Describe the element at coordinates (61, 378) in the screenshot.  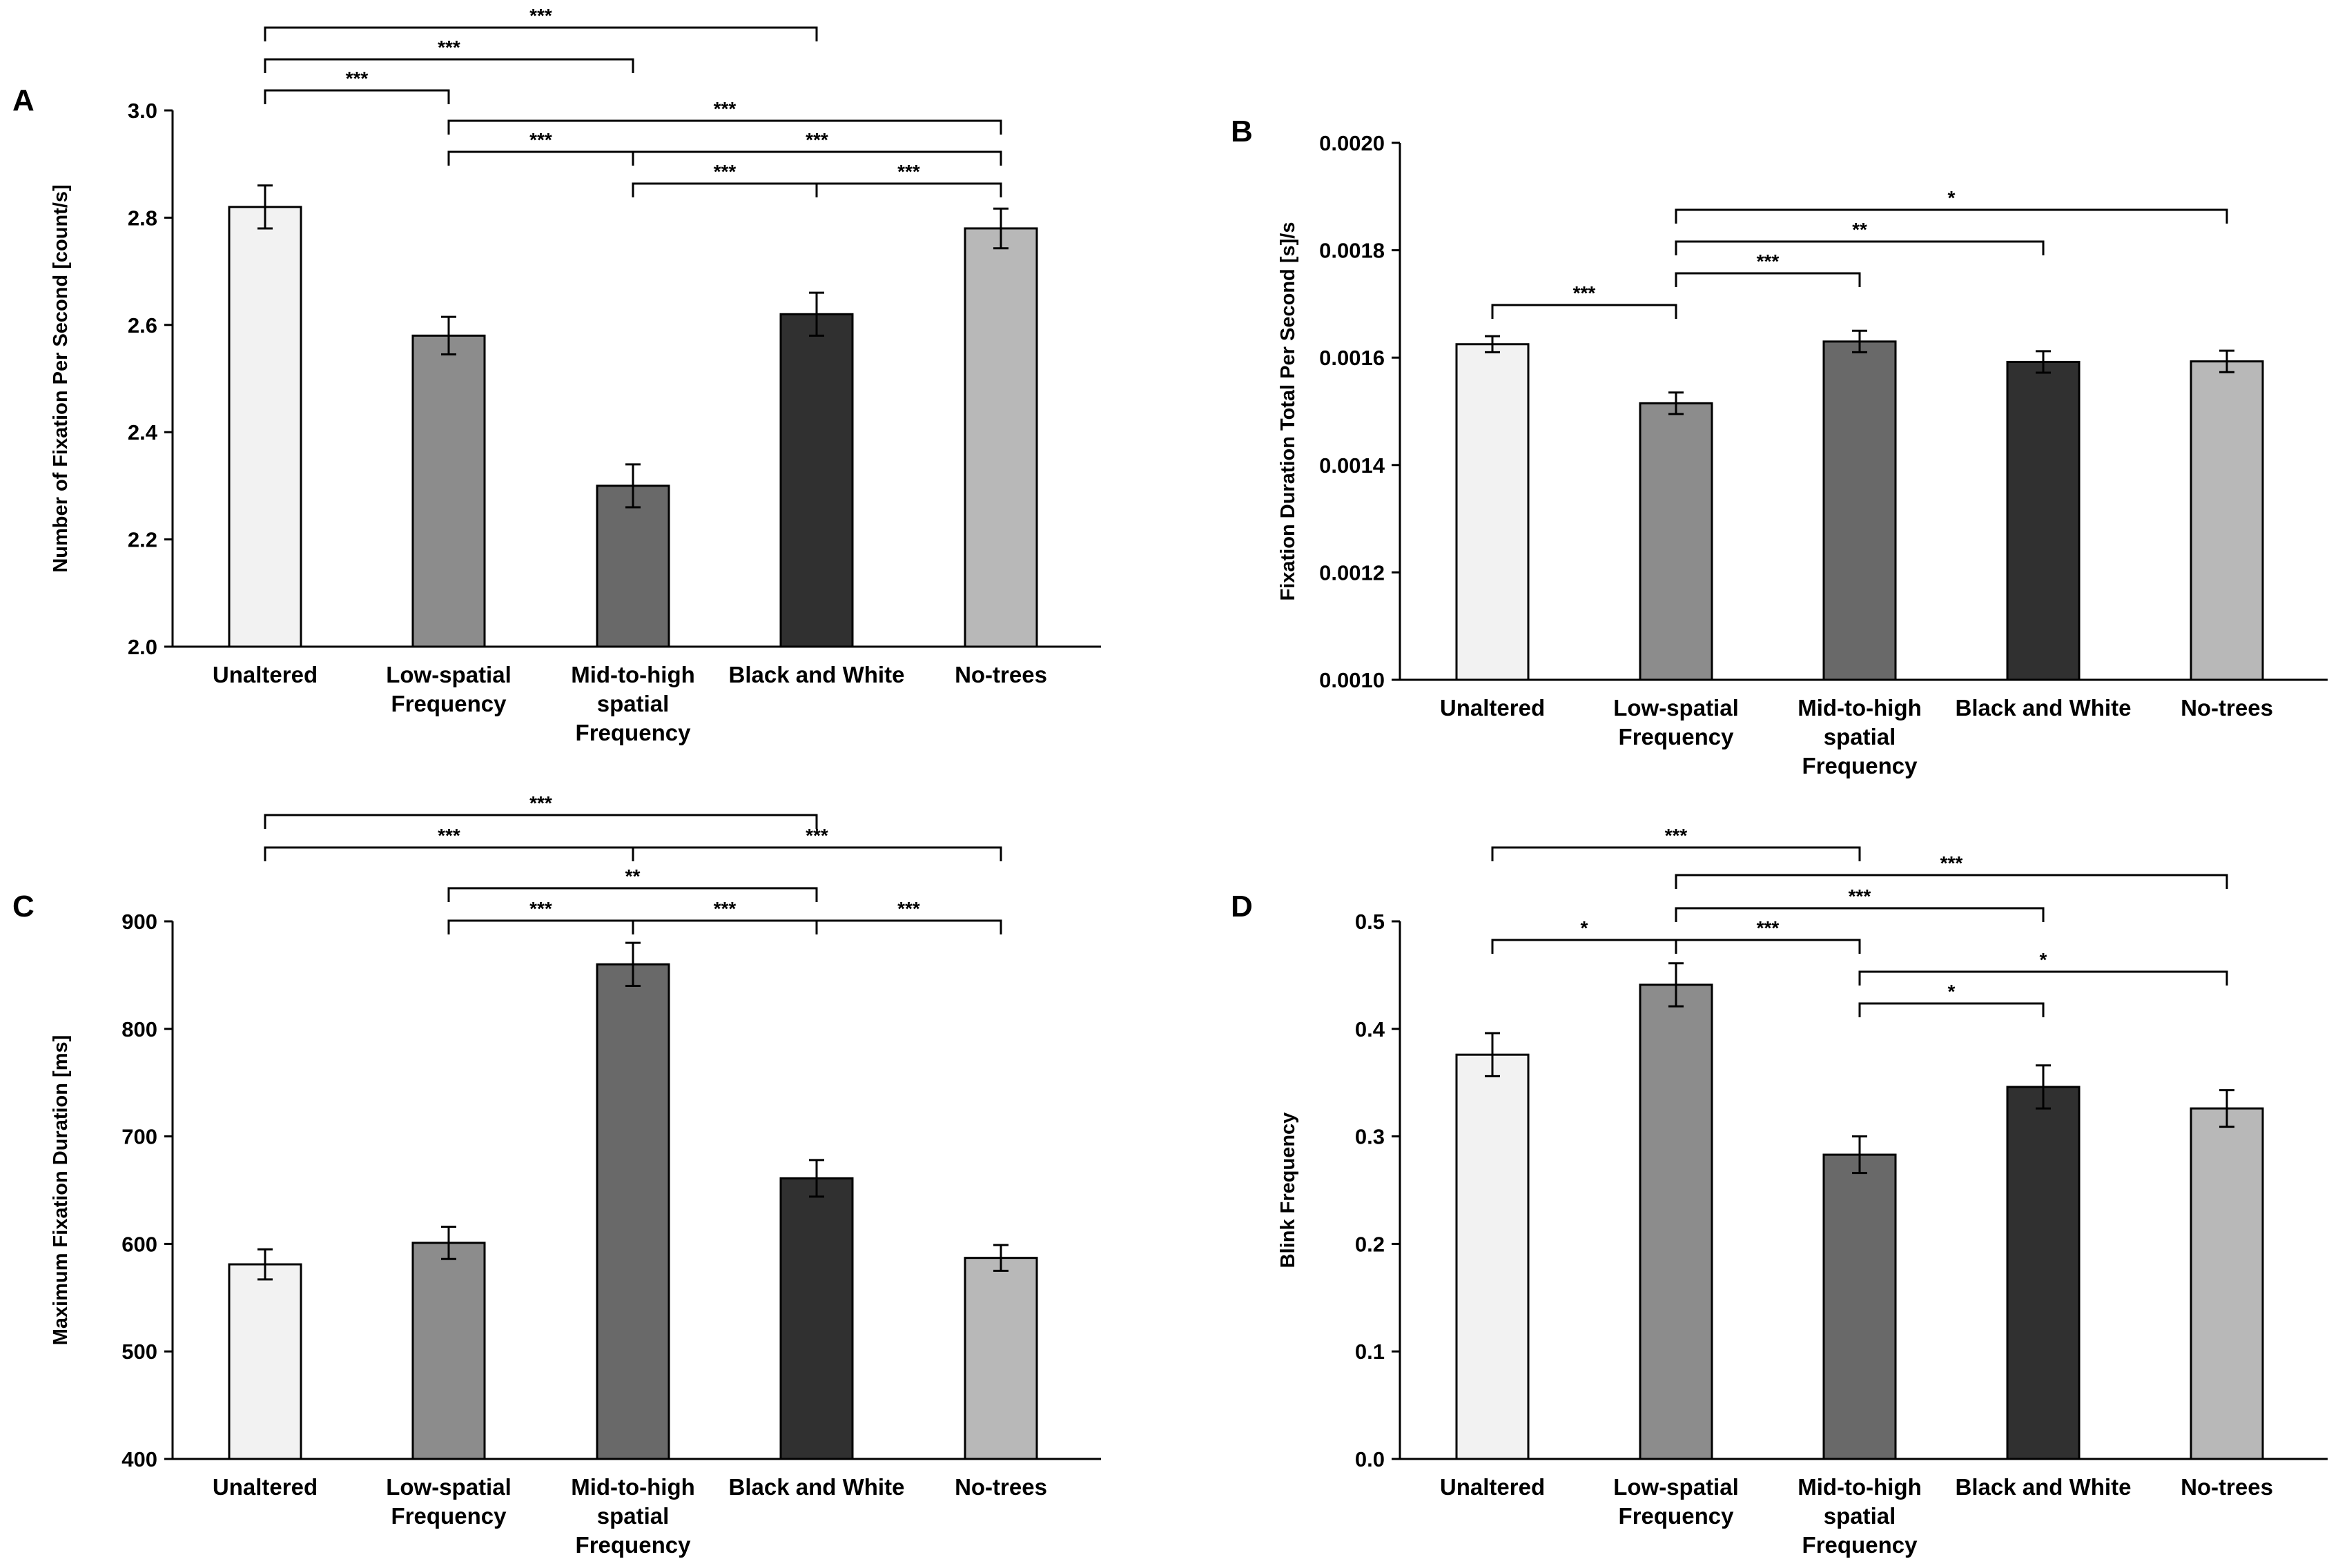
I see `y-axis-label: Number of Fixation Per Second [count/s]` at that location.